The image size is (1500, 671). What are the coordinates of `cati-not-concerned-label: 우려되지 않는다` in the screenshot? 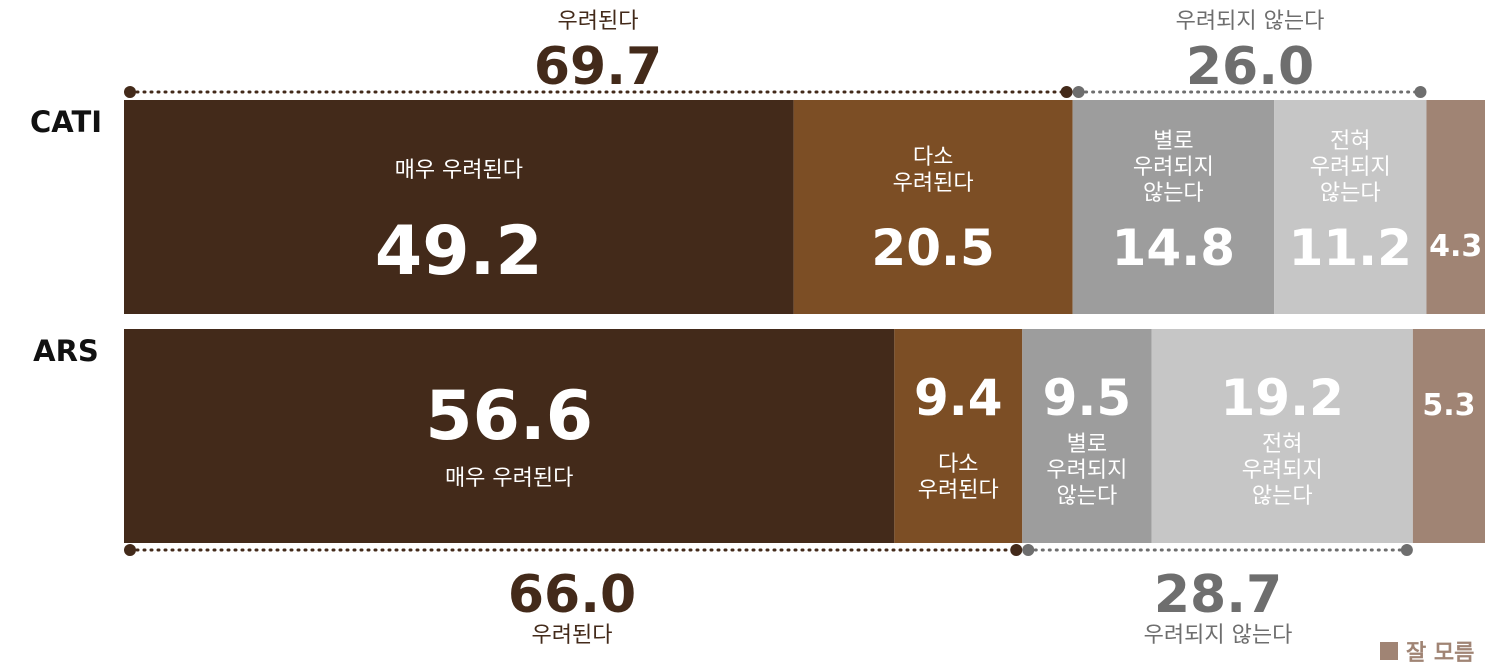 It's located at (1250, 21).